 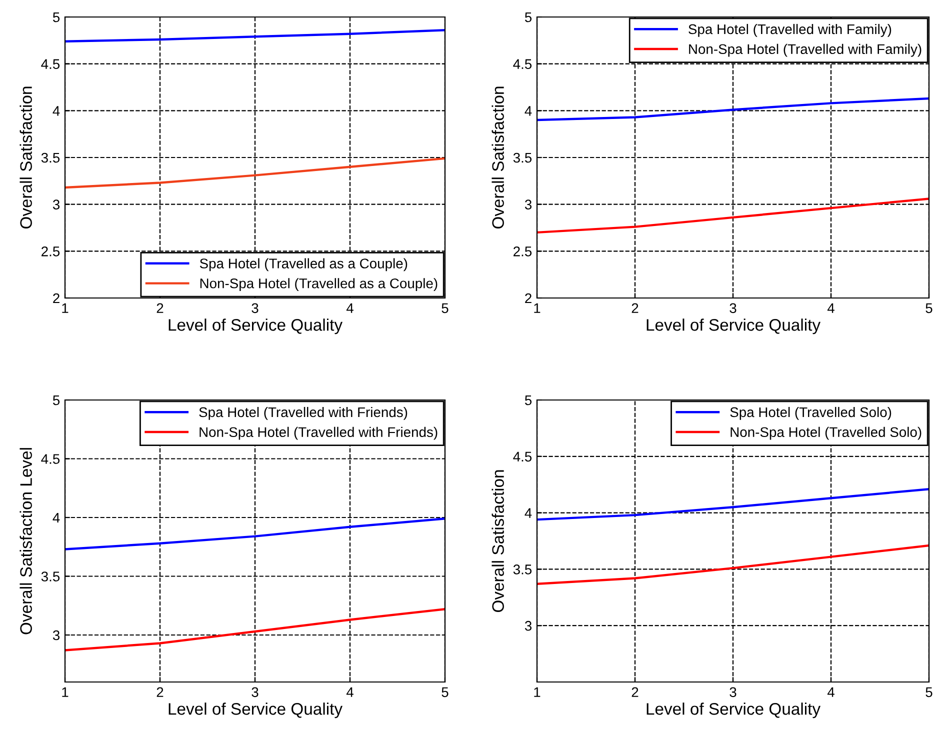 What do you see at coordinates (790, 30) in the screenshot?
I see `legend-label: Spa Hotel (Travelled with Family)` at bounding box center [790, 30].